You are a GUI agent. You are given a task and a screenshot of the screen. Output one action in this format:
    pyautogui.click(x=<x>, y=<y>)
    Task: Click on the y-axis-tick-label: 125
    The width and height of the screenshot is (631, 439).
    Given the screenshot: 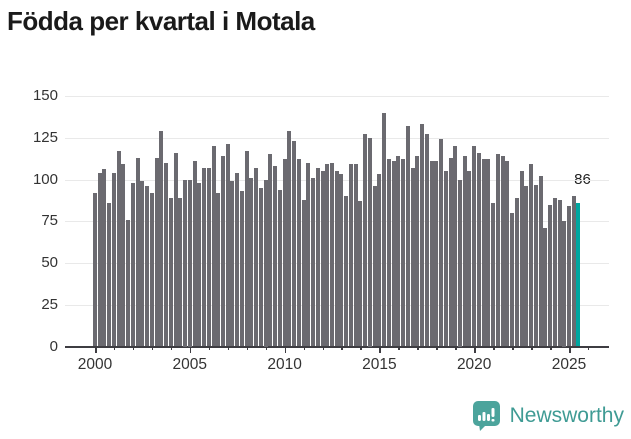 What is the action you would take?
    pyautogui.click(x=45, y=137)
    